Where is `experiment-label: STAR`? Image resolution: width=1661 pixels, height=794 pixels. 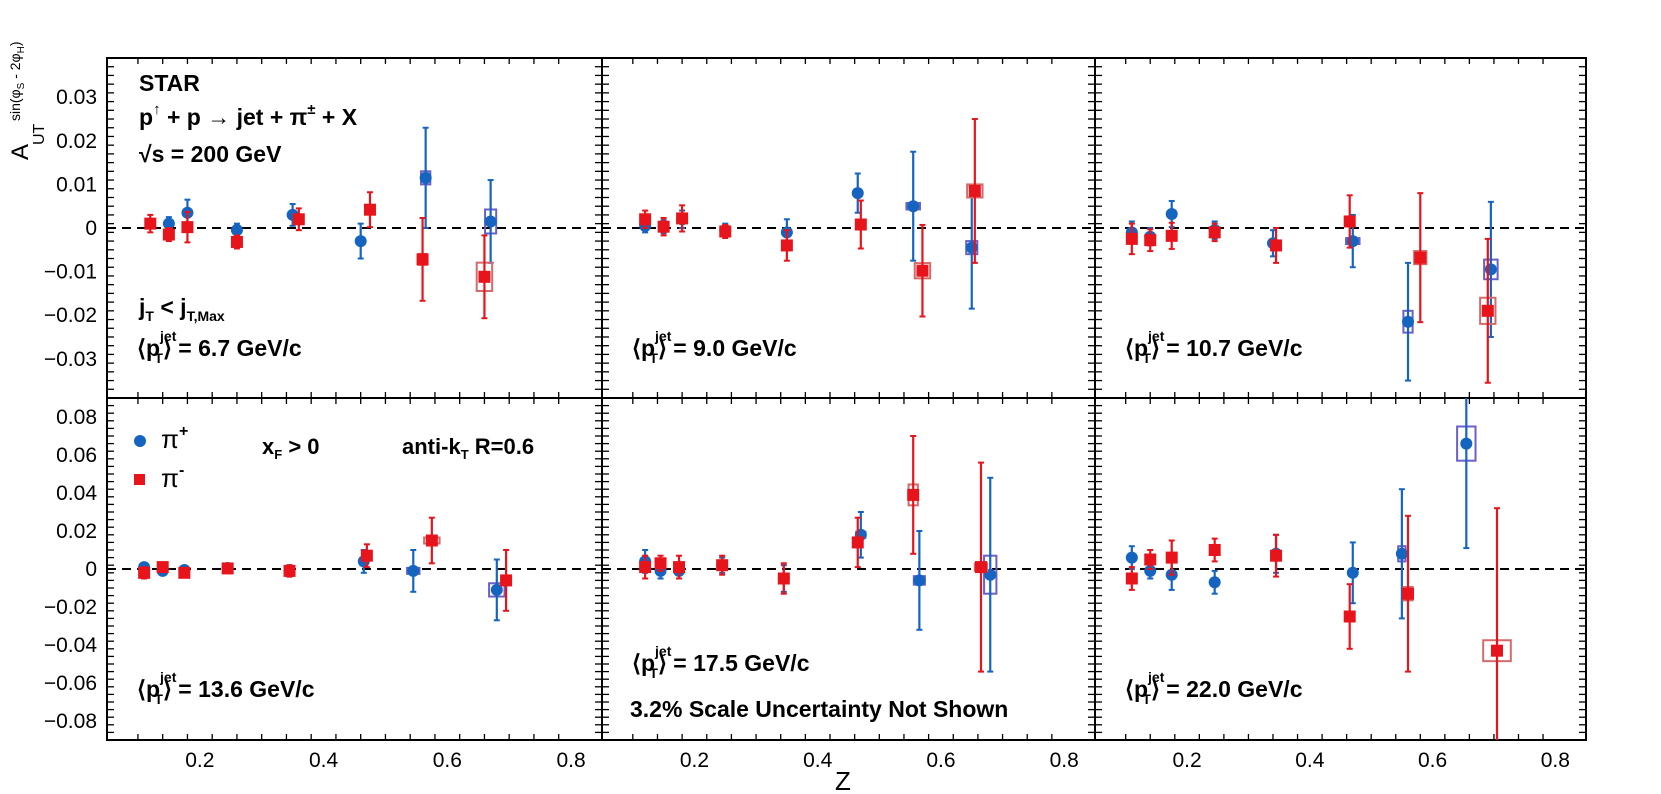 experiment-label: STAR is located at coordinates (169, 83).